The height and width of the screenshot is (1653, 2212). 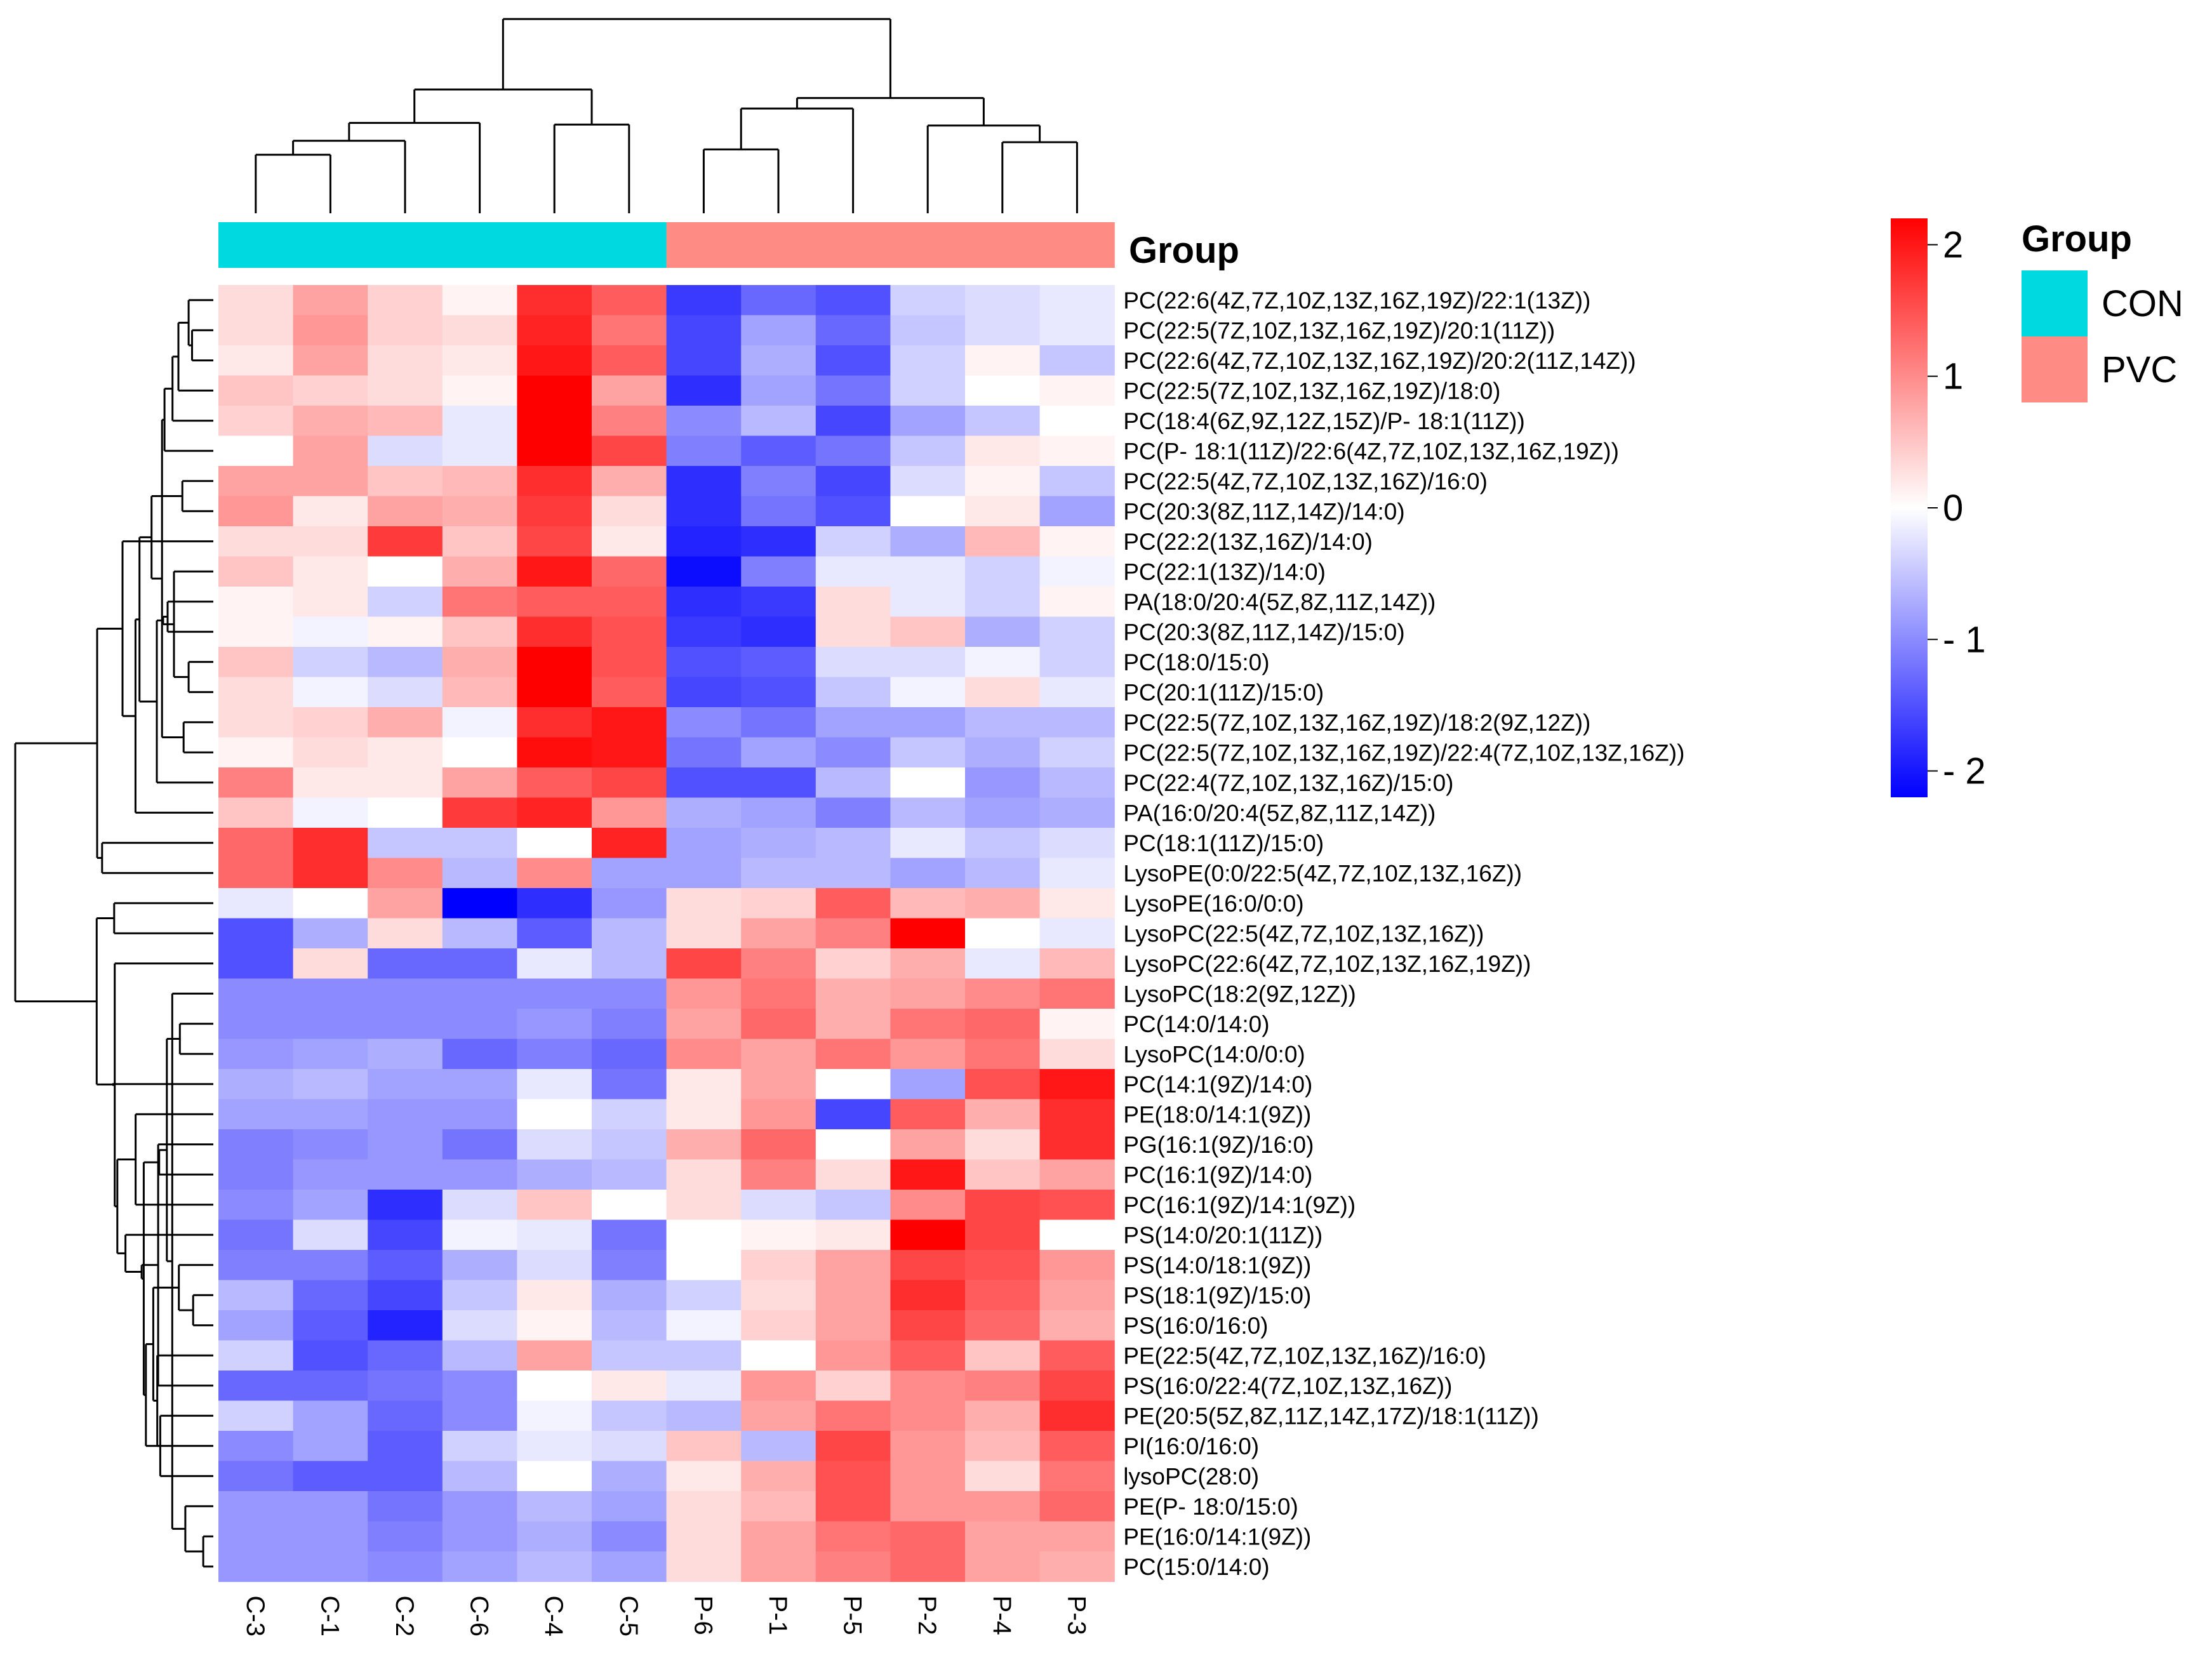 I want to click on legend-label: CON, so click(x=2142, y=304).